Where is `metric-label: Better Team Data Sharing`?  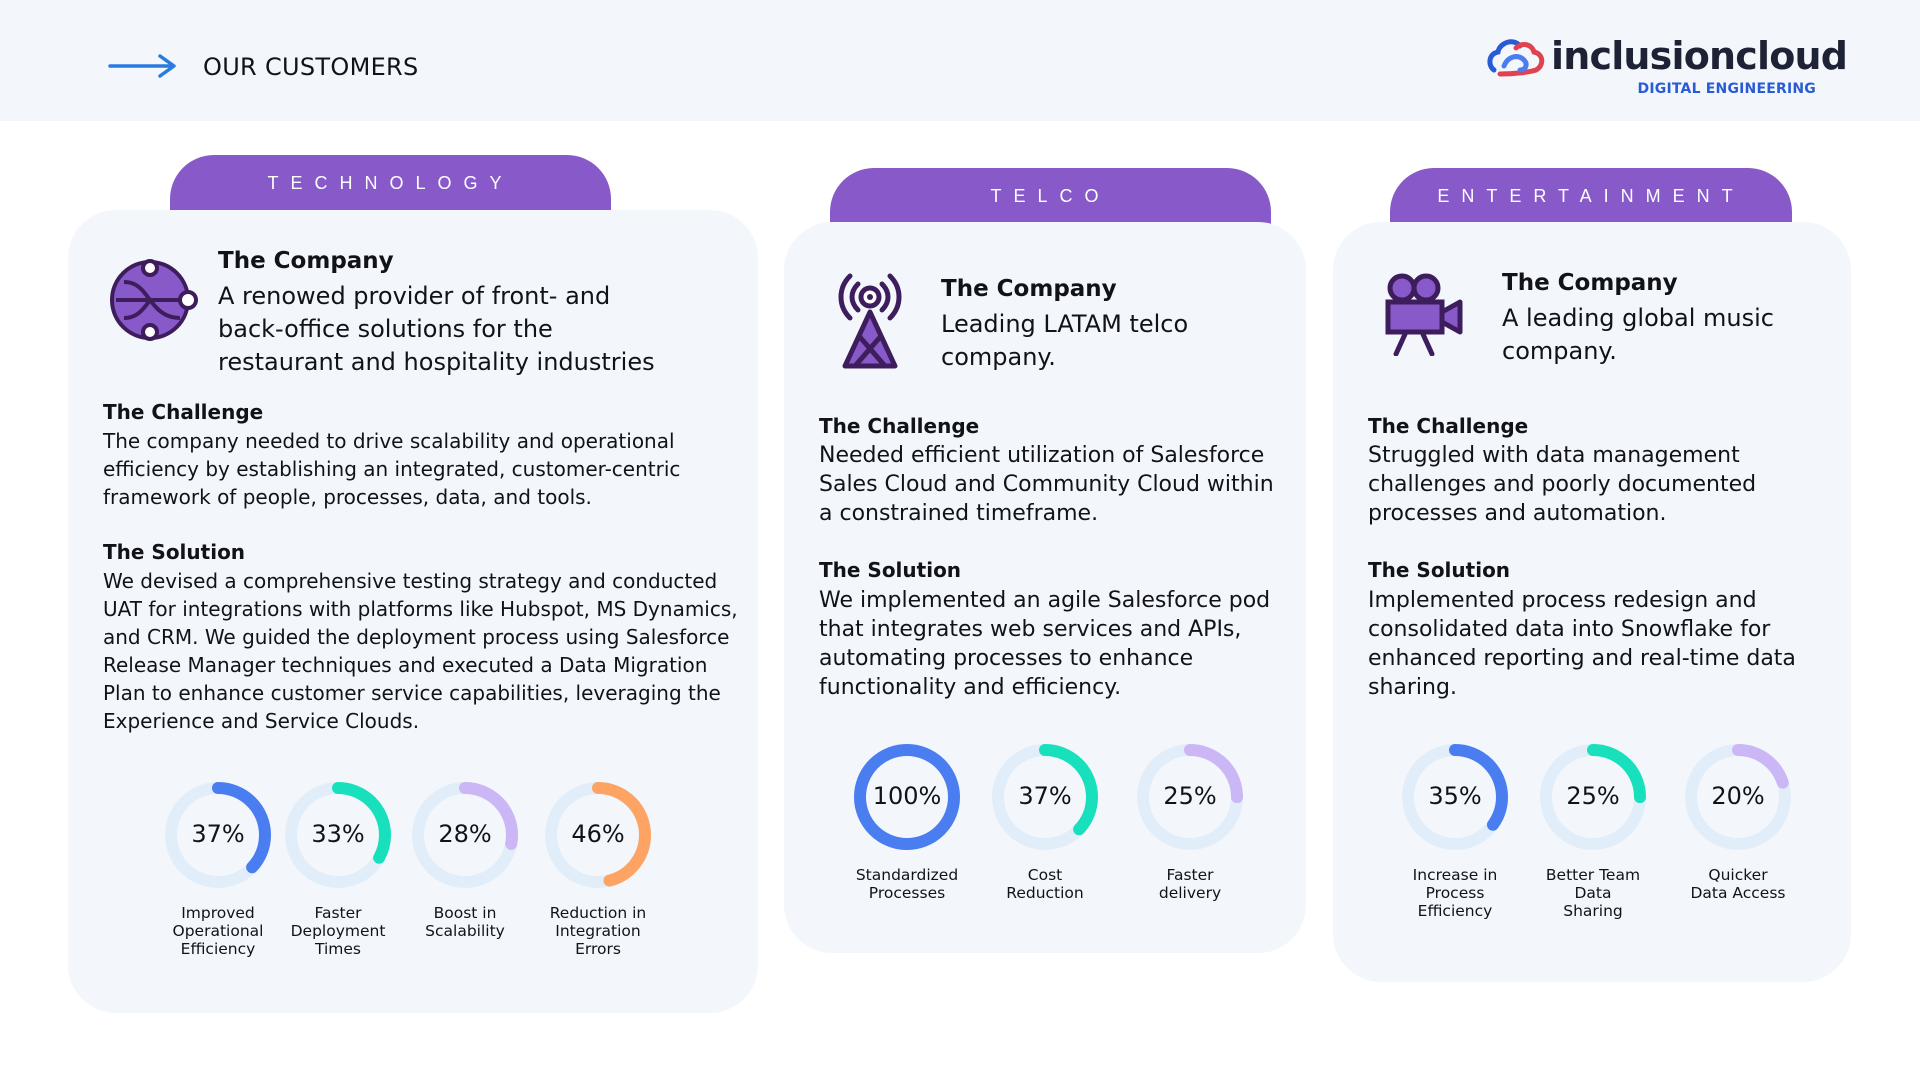
metric-label: Better Team Data Sharing is located at coordinates (1593, 893).